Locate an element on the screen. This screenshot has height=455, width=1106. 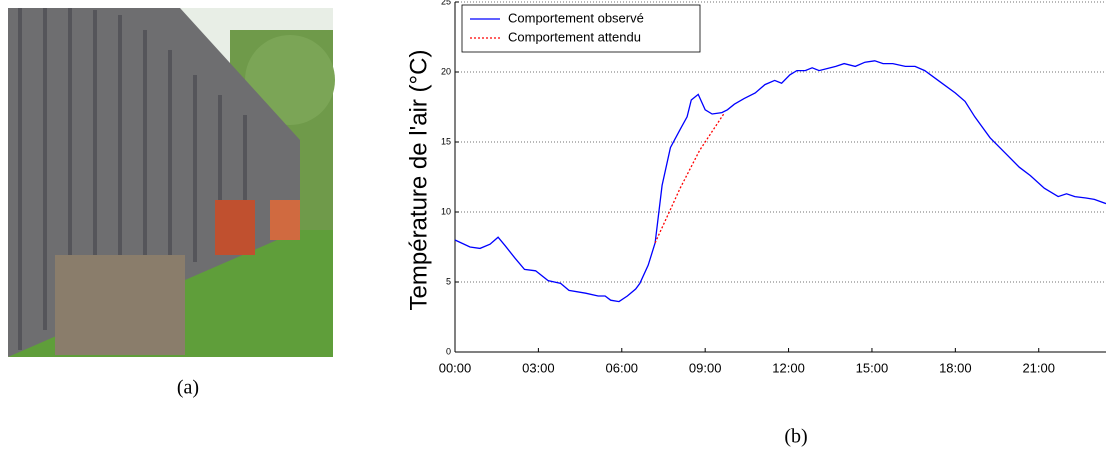
series-line is located at coordinates (690, 178).